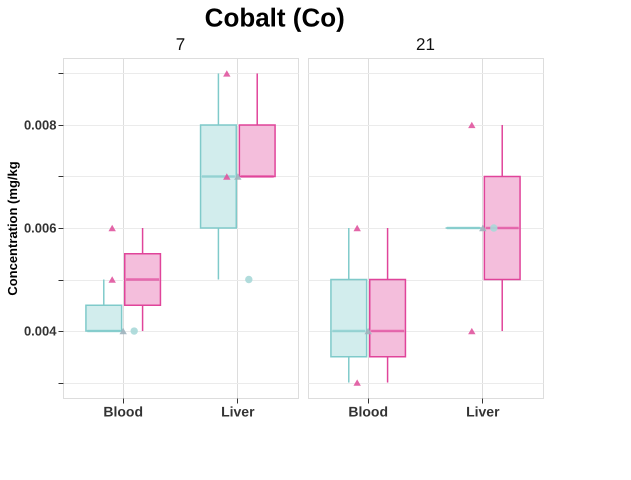  I want to click on chart-title: Cobalt (Co), so click(274, 17).